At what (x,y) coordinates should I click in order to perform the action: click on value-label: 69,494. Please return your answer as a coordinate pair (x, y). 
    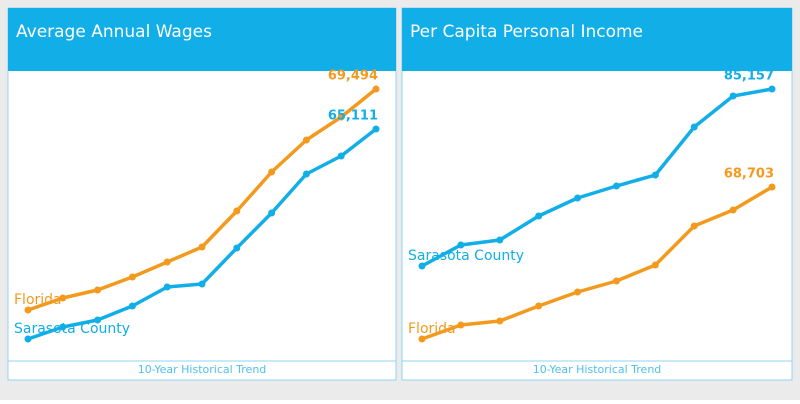
    Looking at the image, I should click on (353, 76).